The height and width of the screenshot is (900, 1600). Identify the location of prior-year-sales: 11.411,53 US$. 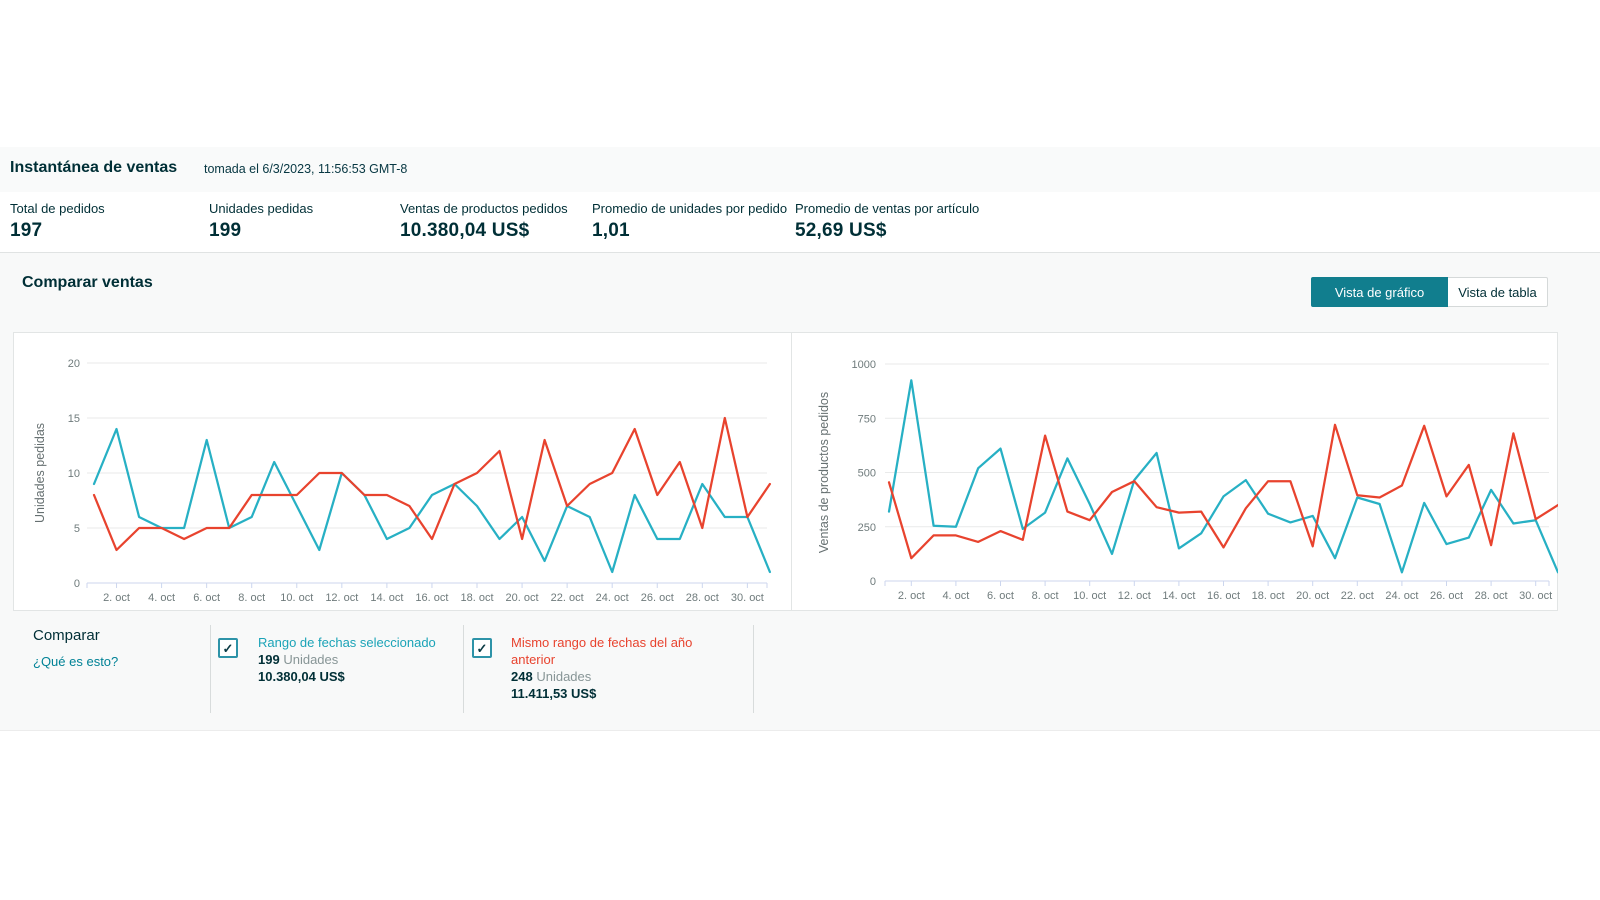
(554, 693).